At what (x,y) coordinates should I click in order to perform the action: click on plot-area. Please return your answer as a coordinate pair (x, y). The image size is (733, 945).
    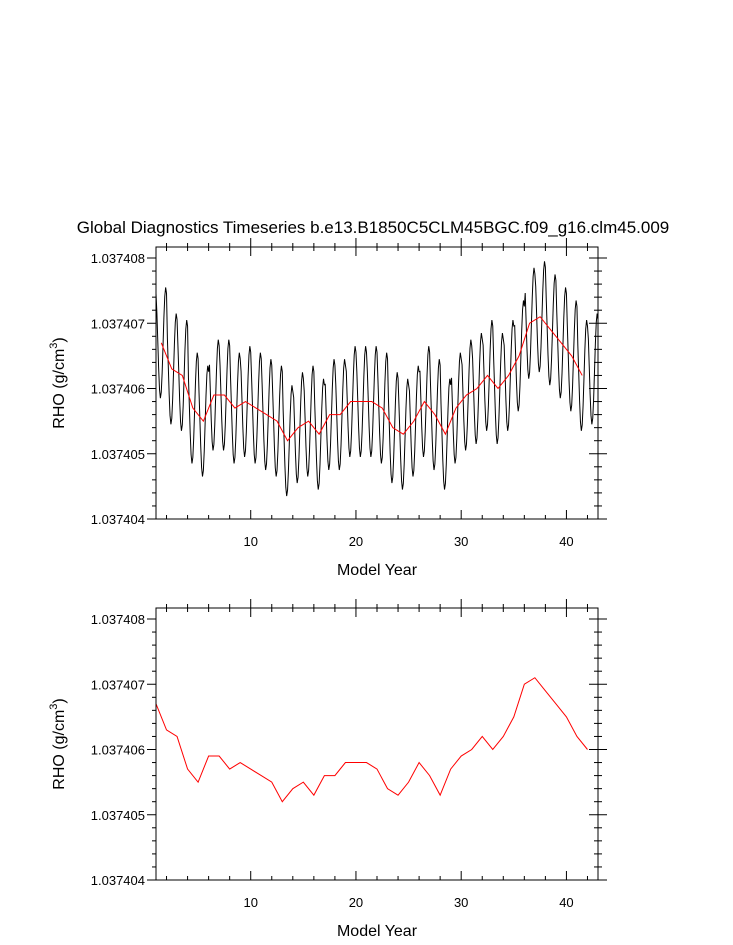
    Looking at the image, I should click on (372, 740).